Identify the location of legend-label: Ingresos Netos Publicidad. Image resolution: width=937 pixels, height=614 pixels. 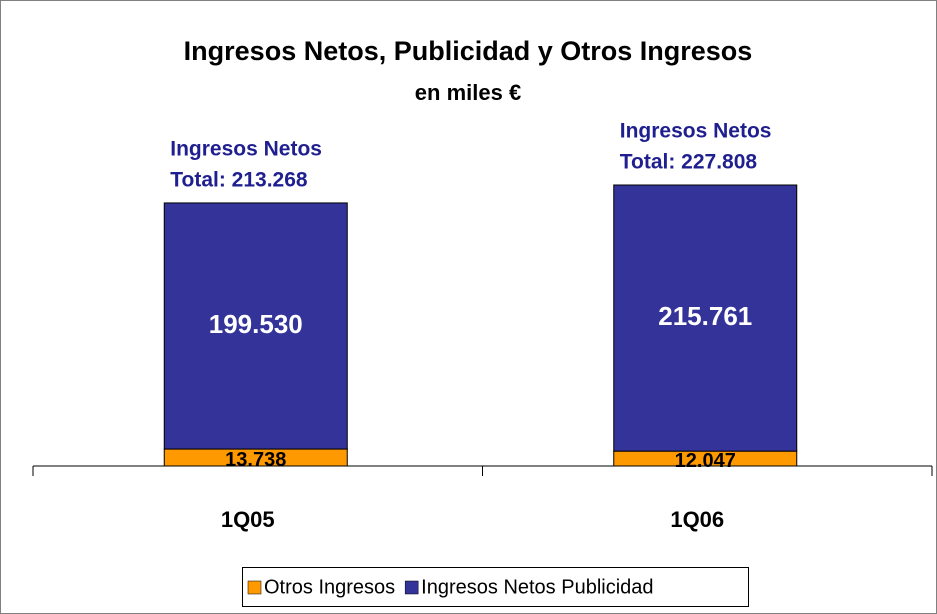
(537, 587).